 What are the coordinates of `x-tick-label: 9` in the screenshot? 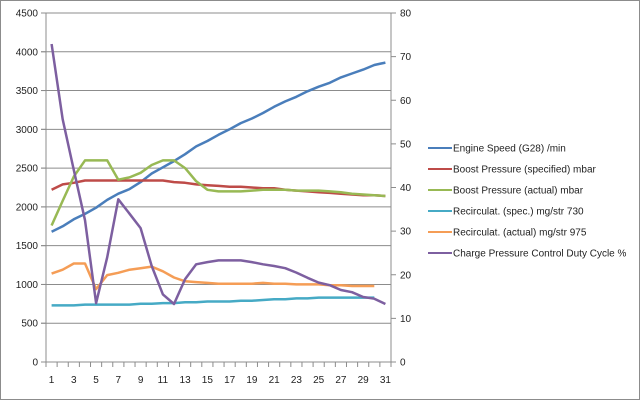 It's located at (141, 380).